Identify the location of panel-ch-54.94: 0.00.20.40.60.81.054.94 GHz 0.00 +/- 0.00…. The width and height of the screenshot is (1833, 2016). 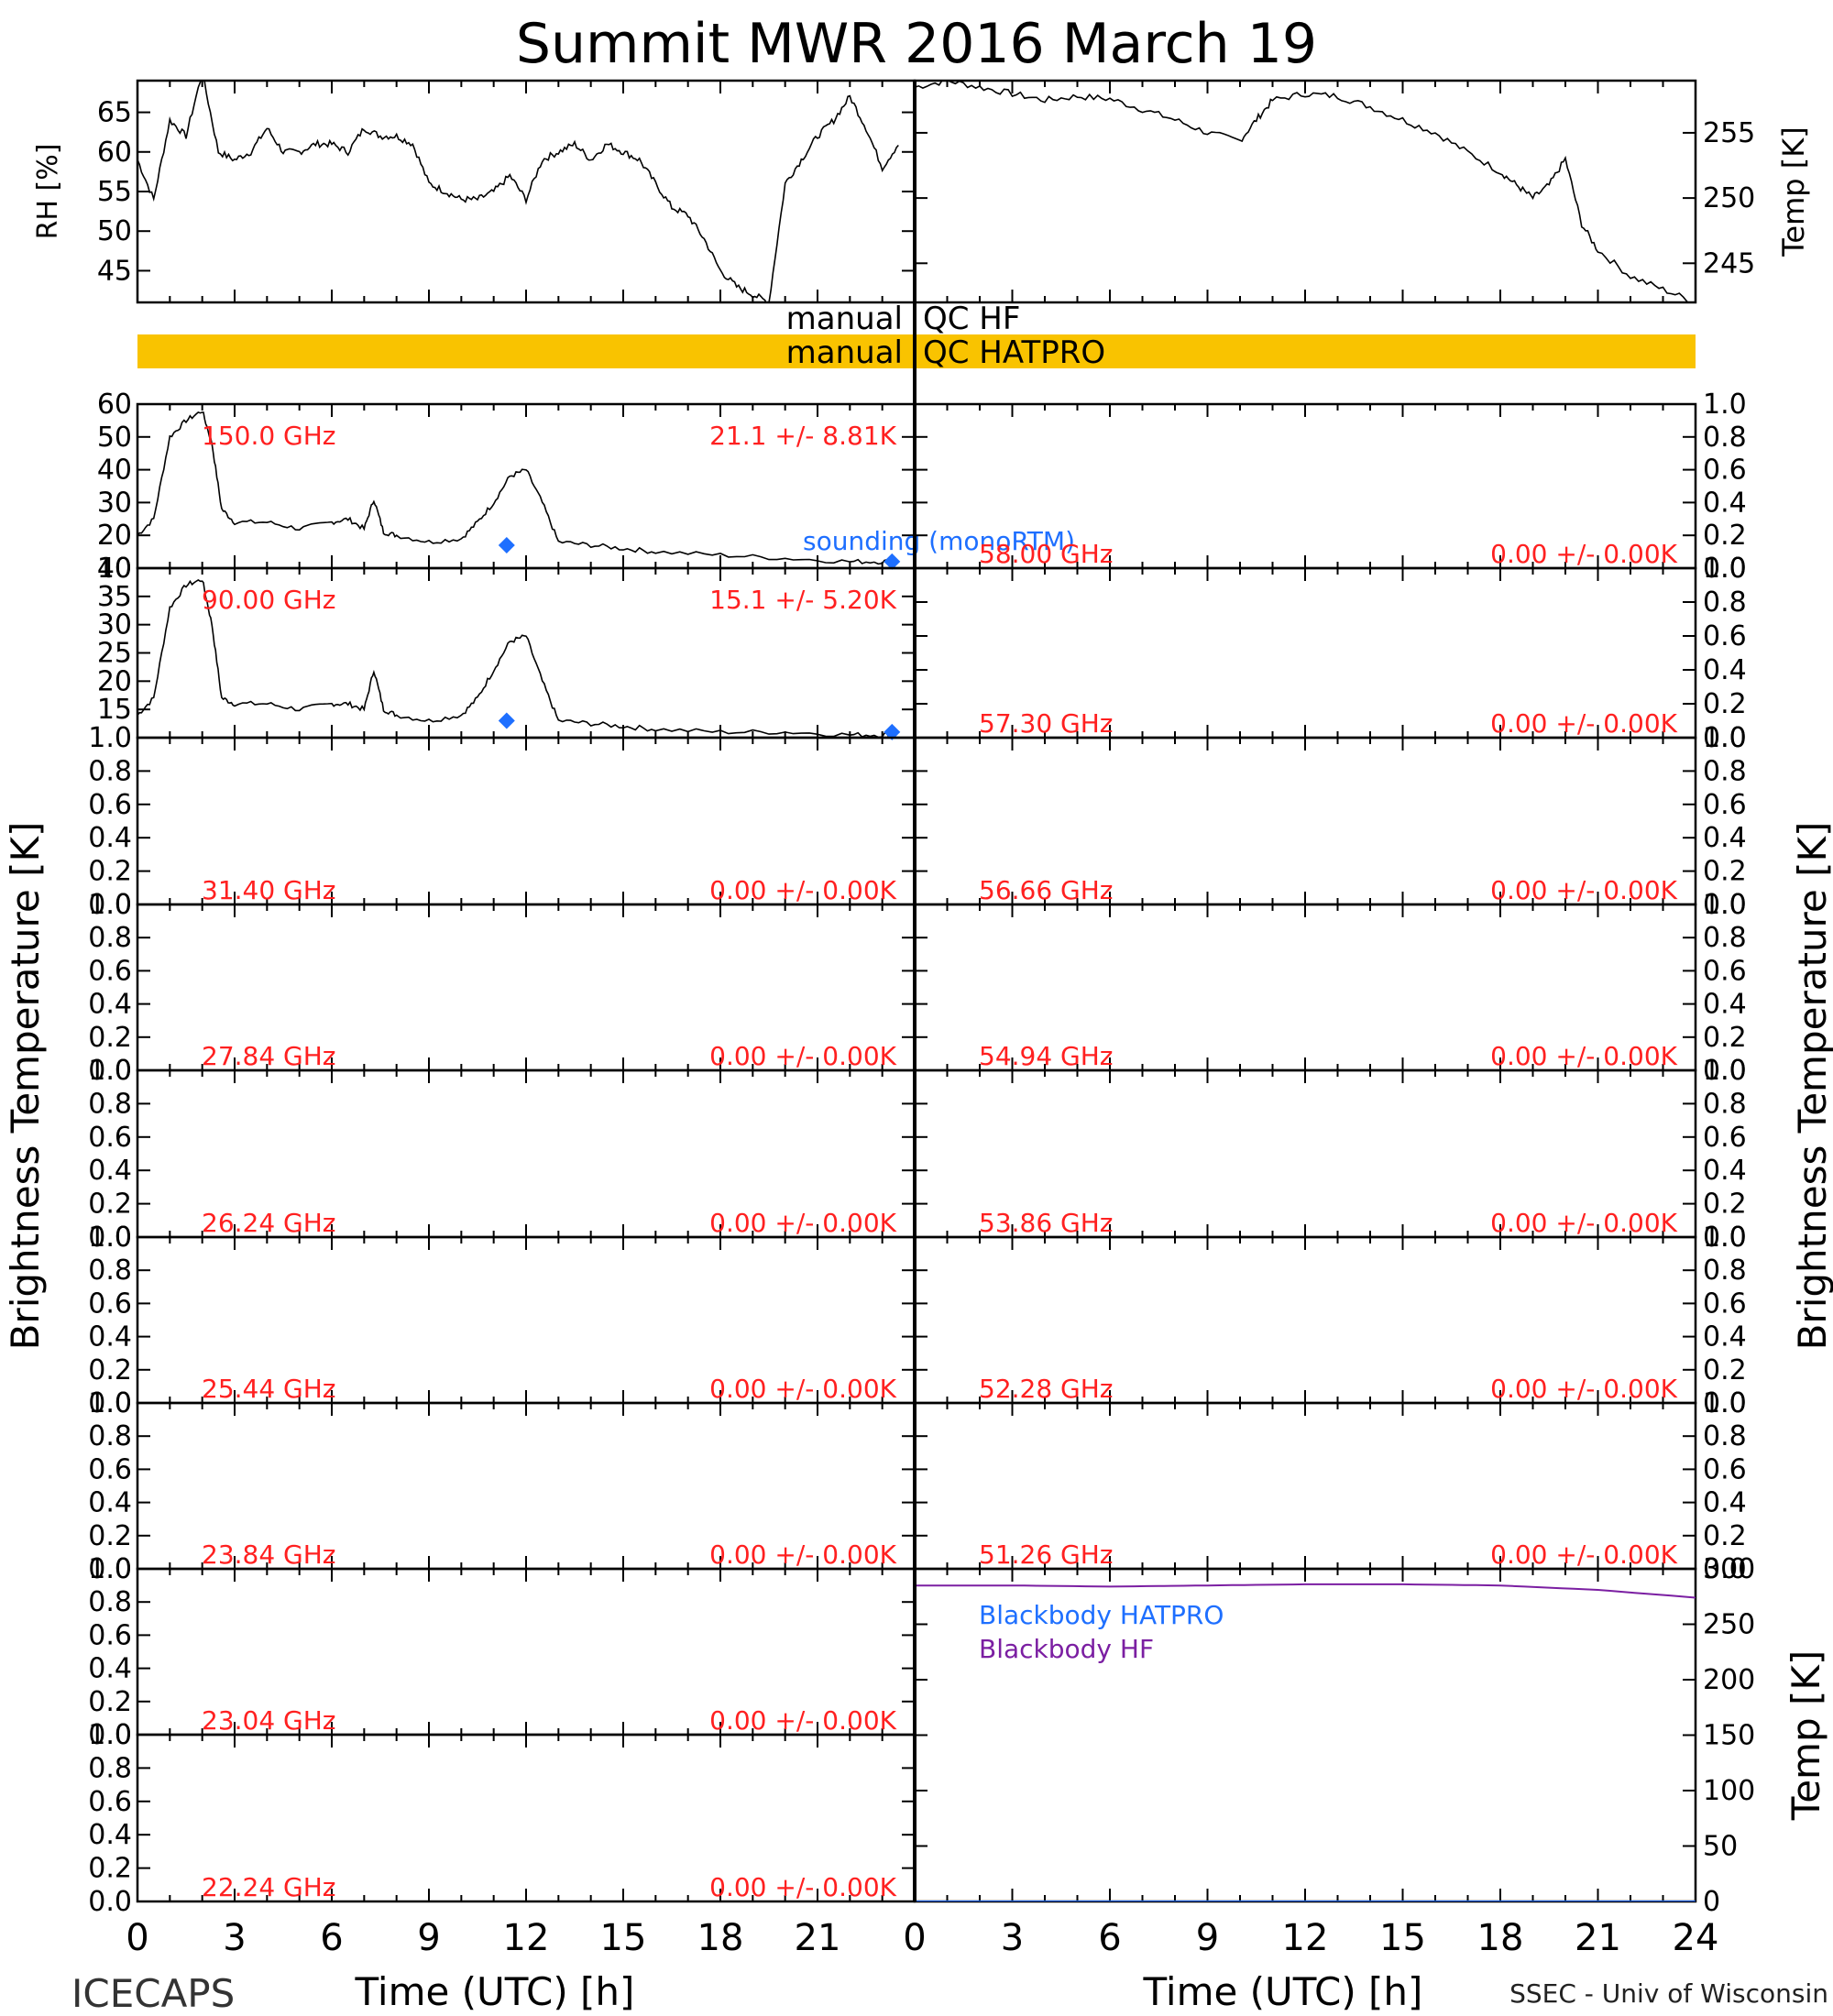
(1330, 988).